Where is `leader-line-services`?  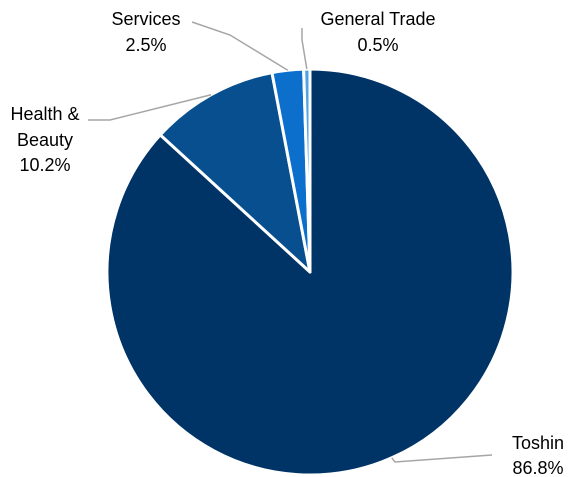 leader-line-services is located at coordinates (240, 46).